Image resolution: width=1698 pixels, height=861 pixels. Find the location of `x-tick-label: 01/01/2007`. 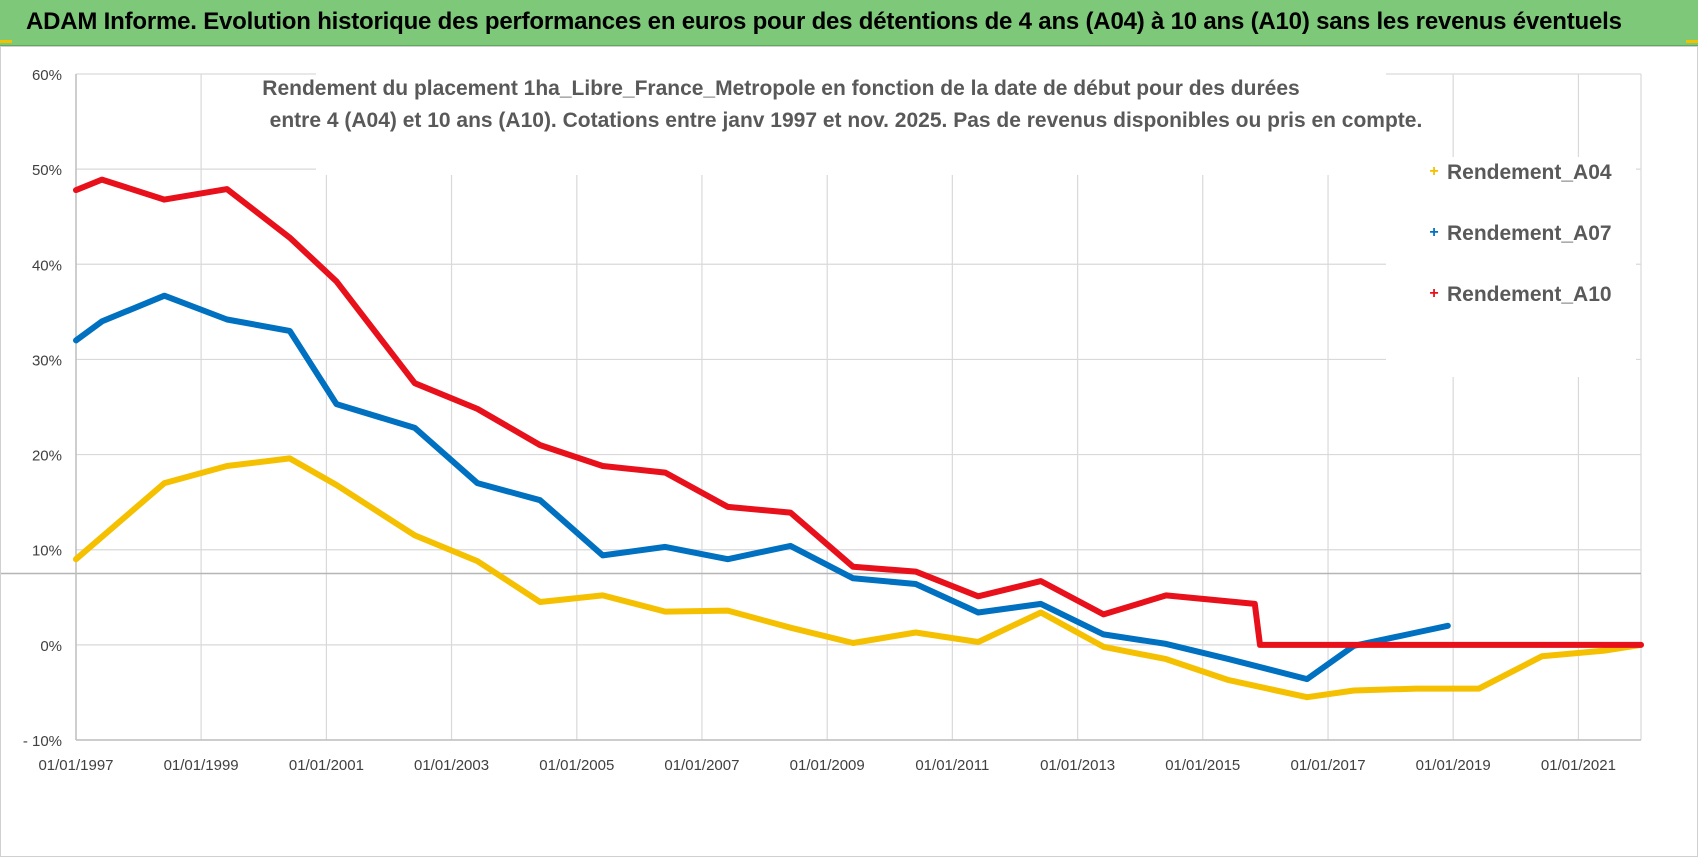

x-tick-label: 01/01/2007 is located at coordinates (701, 765).